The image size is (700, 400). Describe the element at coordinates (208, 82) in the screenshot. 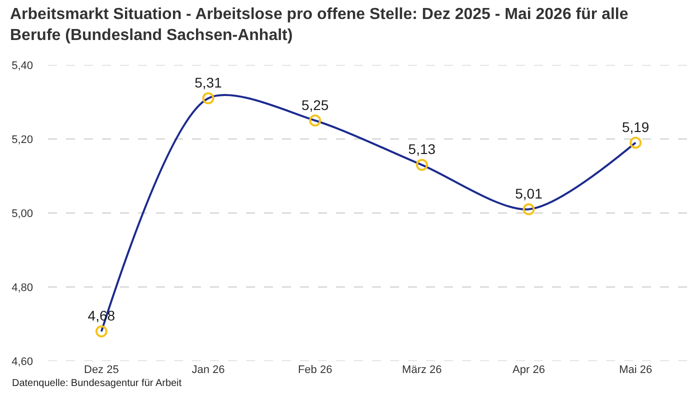

I see `data-label: 5,31` at that location.